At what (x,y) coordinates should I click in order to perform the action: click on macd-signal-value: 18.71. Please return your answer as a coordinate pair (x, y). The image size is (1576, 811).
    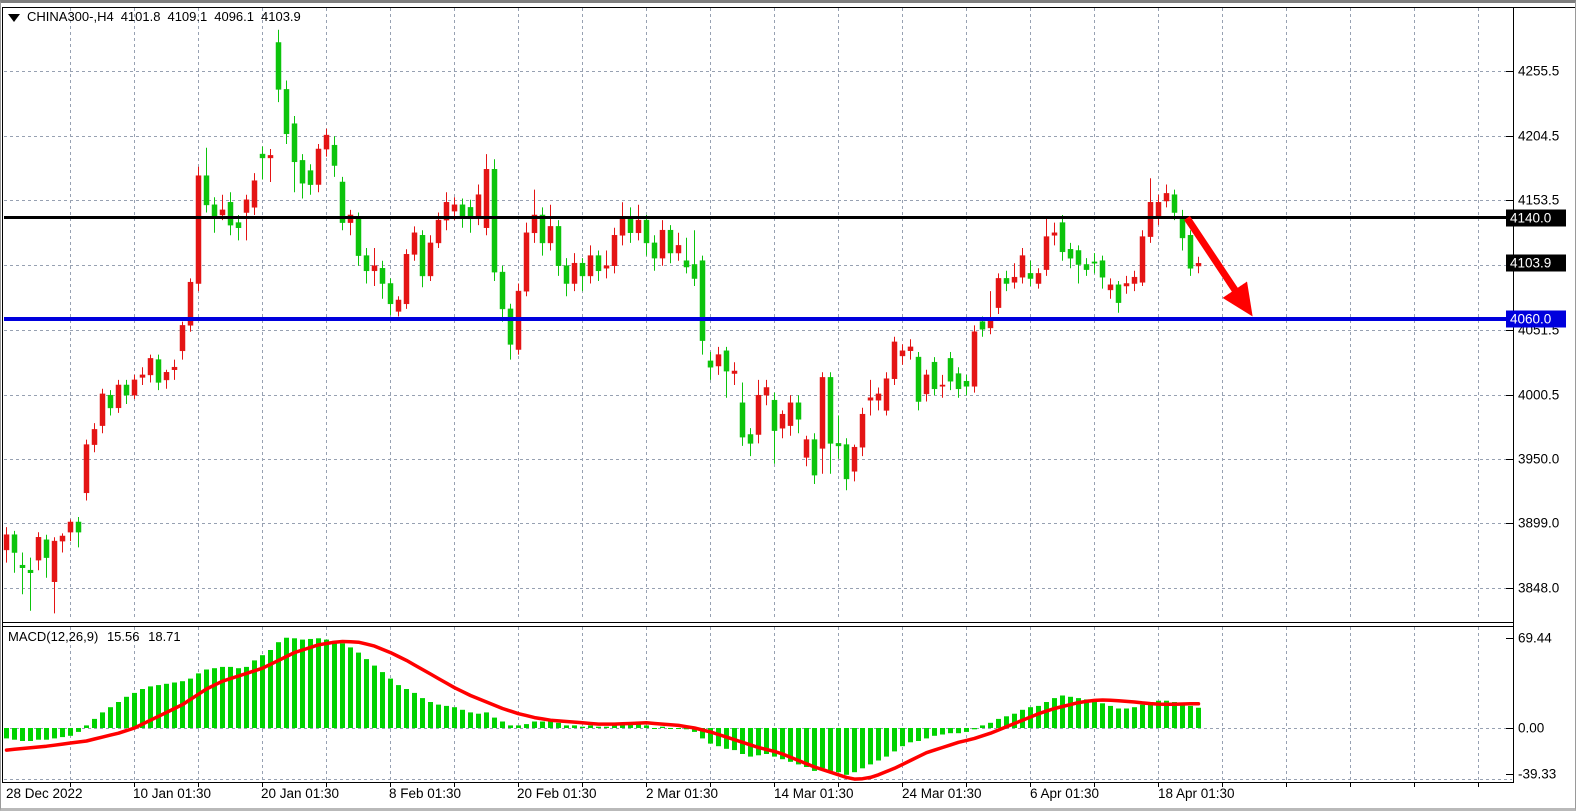
    Looking at the image, I should click on (164, 636).